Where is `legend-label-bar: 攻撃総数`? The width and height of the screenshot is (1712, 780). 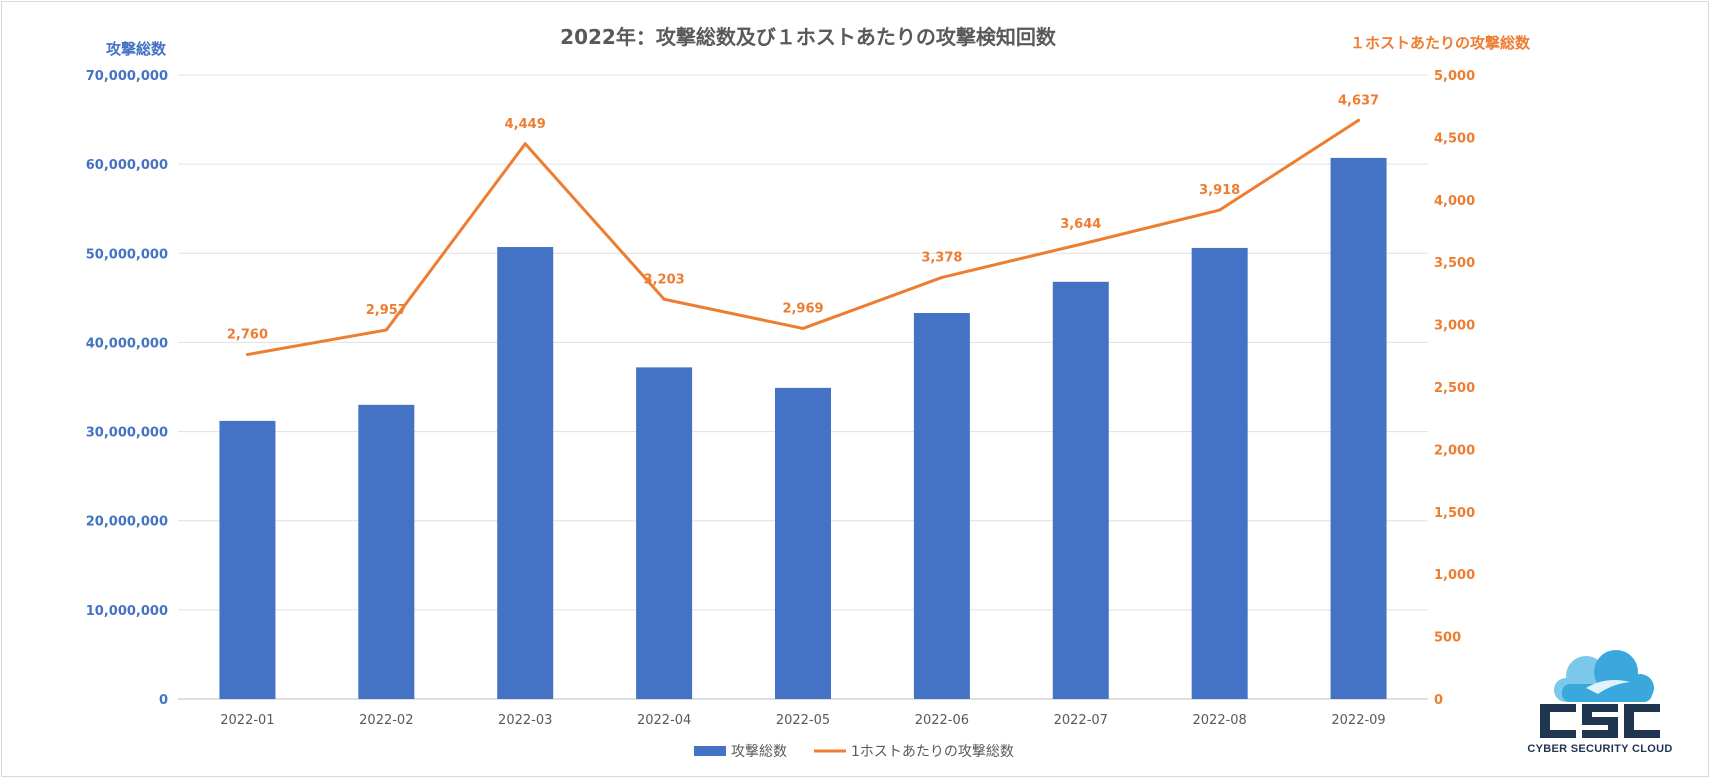 legend-label-bar: 攻撃総数 is located at coordinates (759, 752).